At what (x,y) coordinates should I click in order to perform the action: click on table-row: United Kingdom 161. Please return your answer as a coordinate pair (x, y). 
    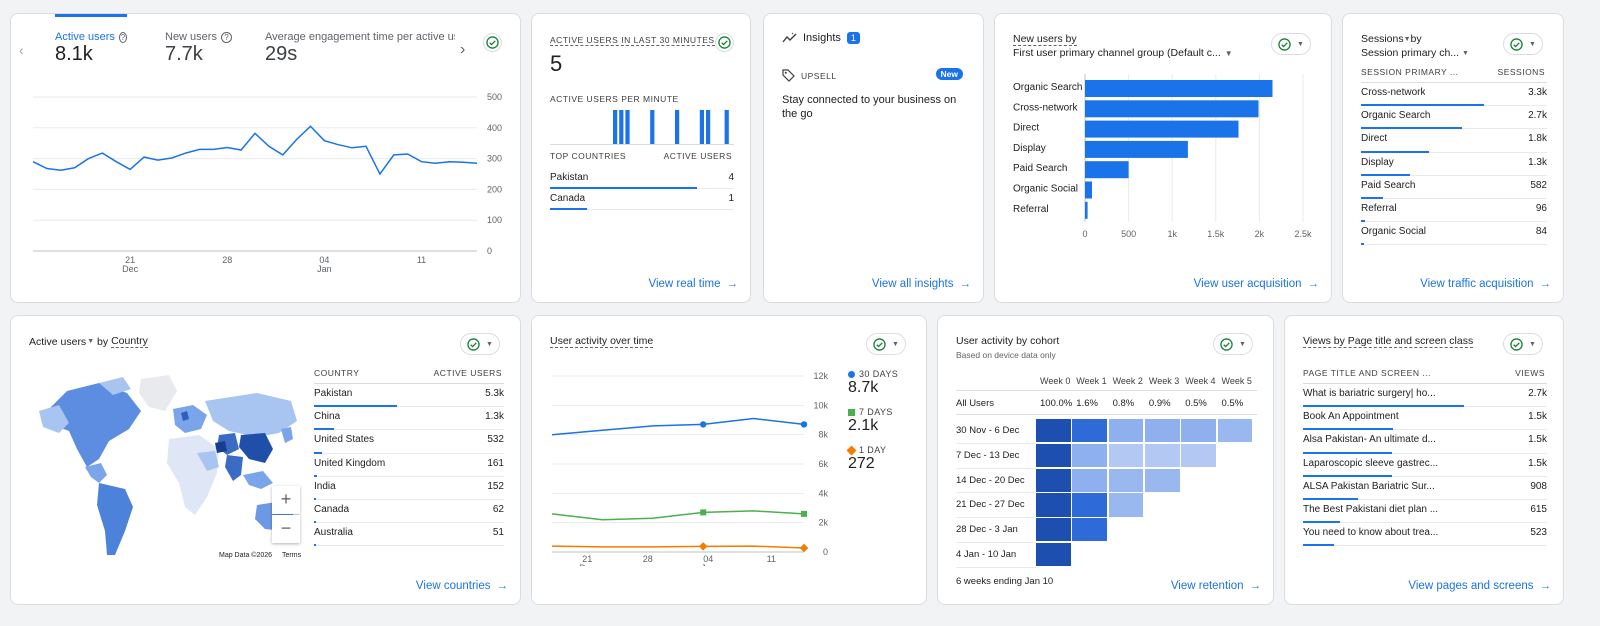
    Looking at the image, I should click on (409, 465).